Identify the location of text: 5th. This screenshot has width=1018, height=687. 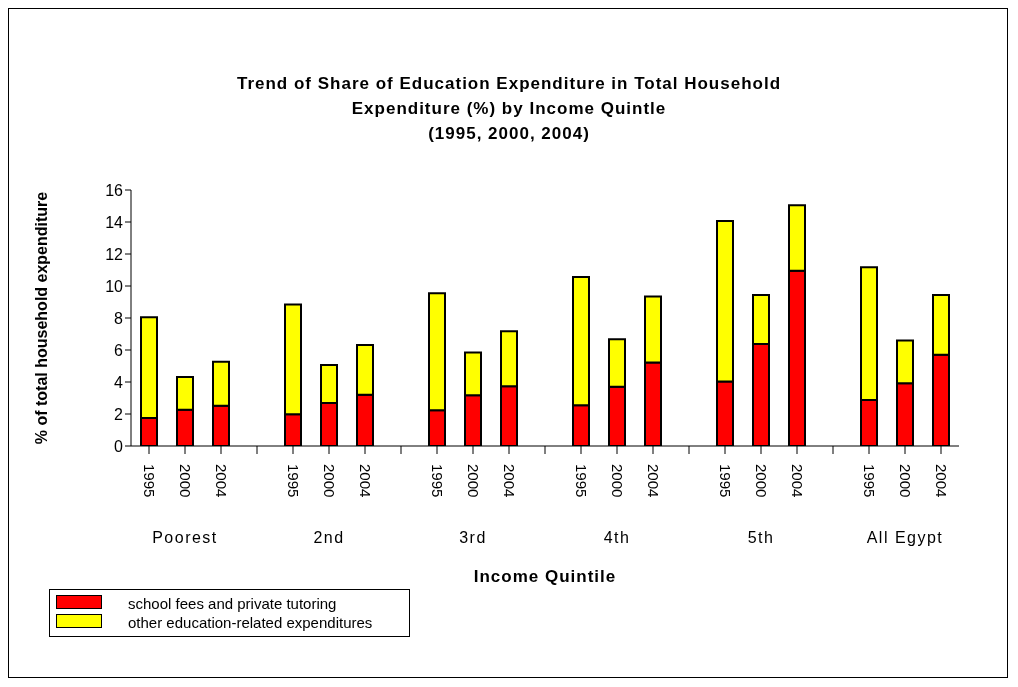
(761, 538).